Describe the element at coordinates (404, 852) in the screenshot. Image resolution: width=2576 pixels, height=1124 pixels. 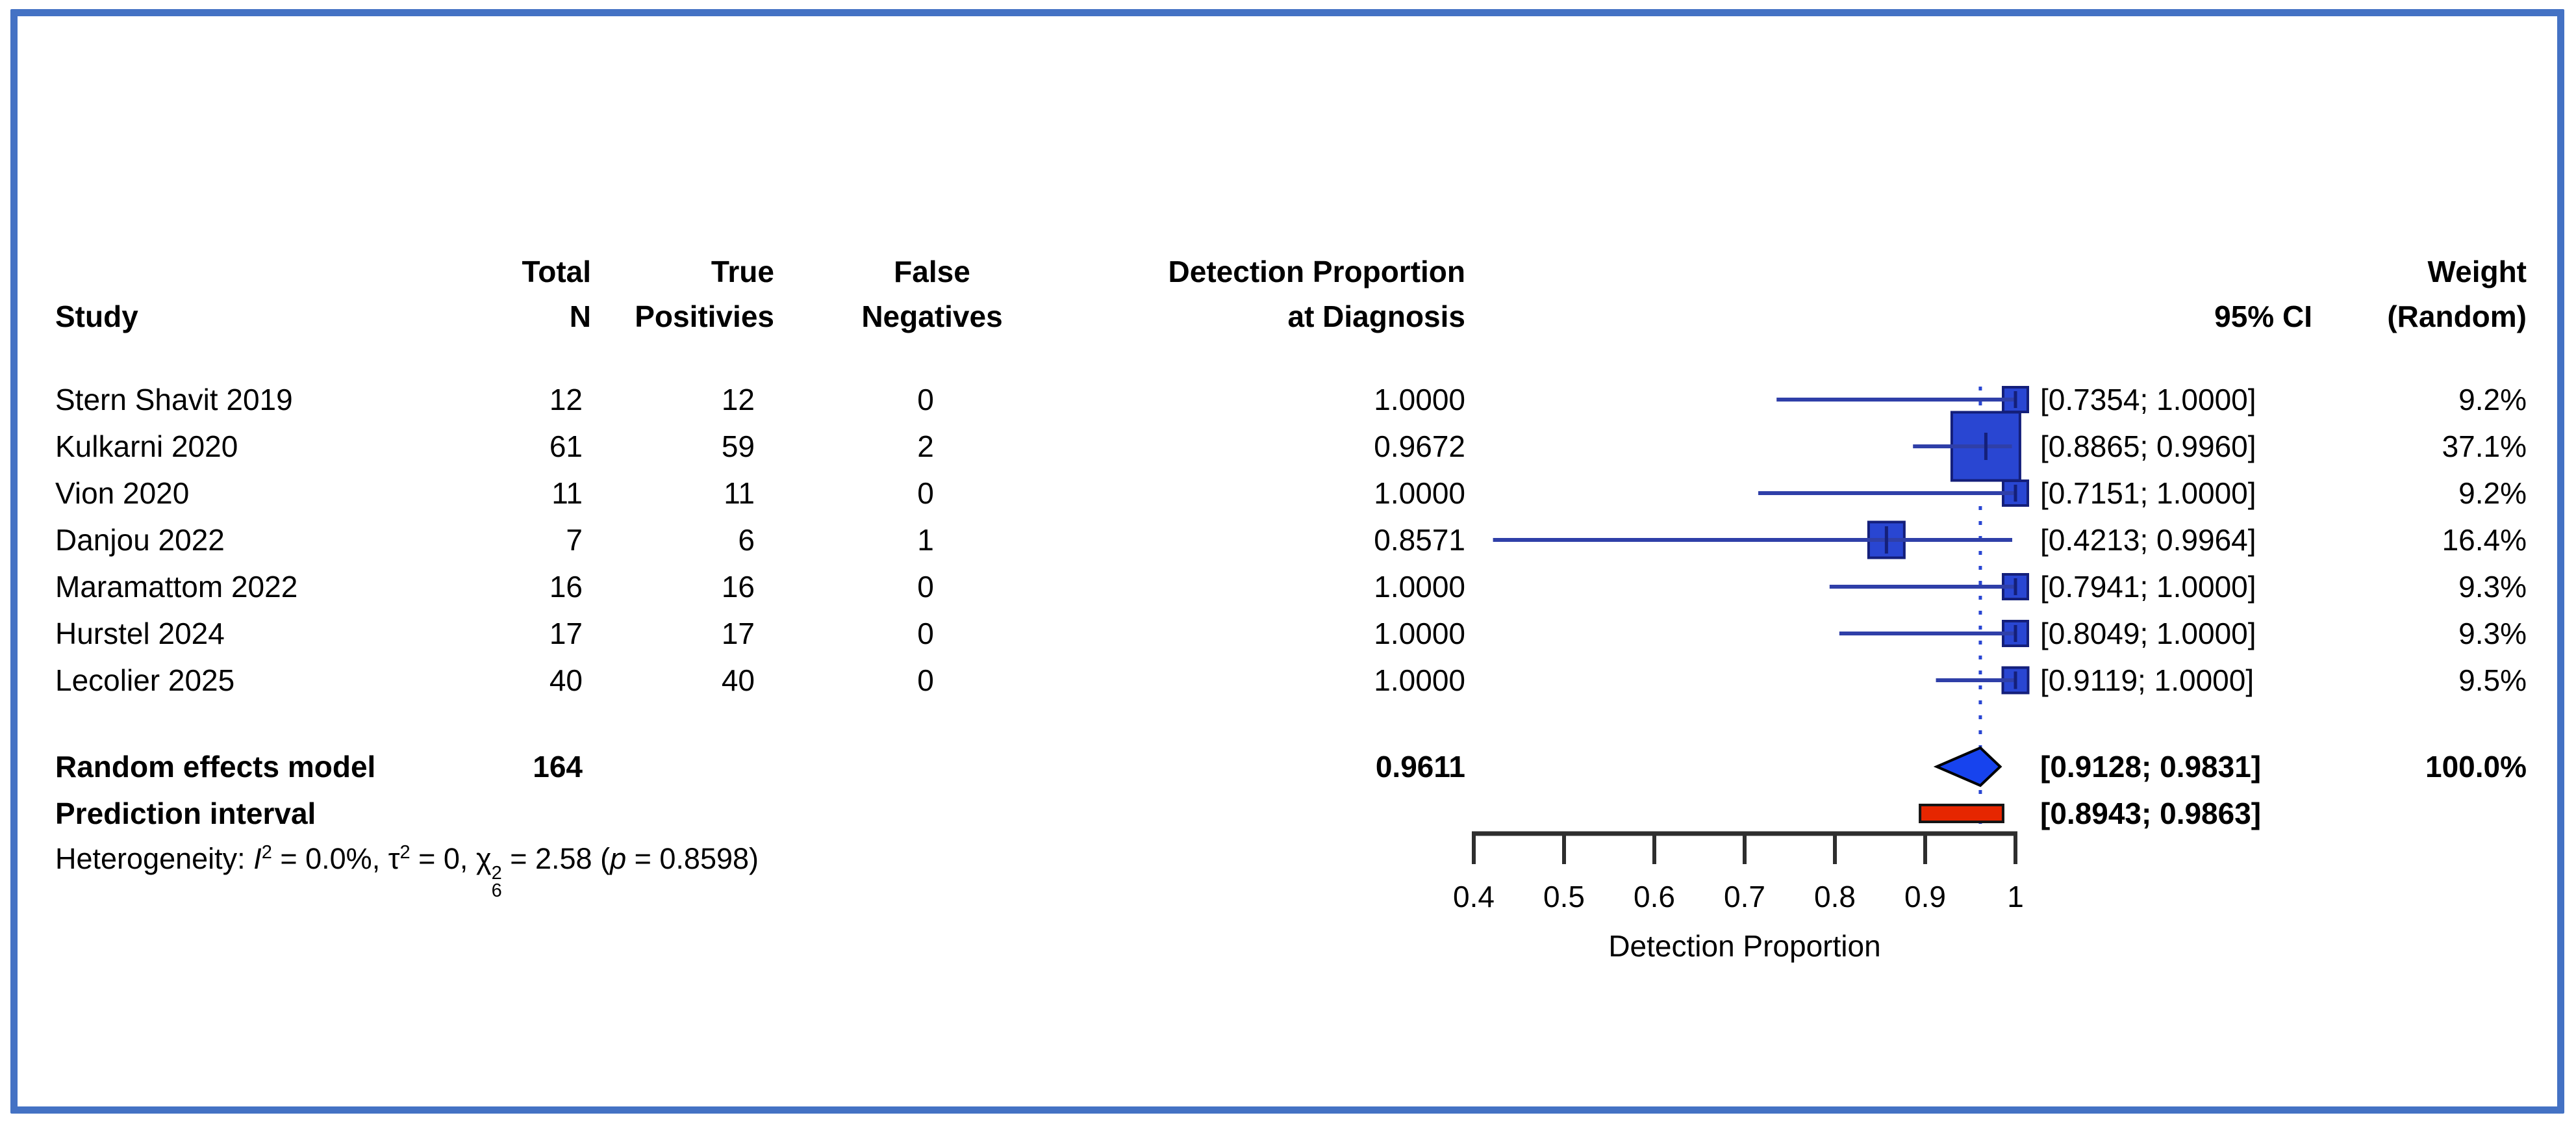
I see `tau-squared-exponent: 2` at that location.